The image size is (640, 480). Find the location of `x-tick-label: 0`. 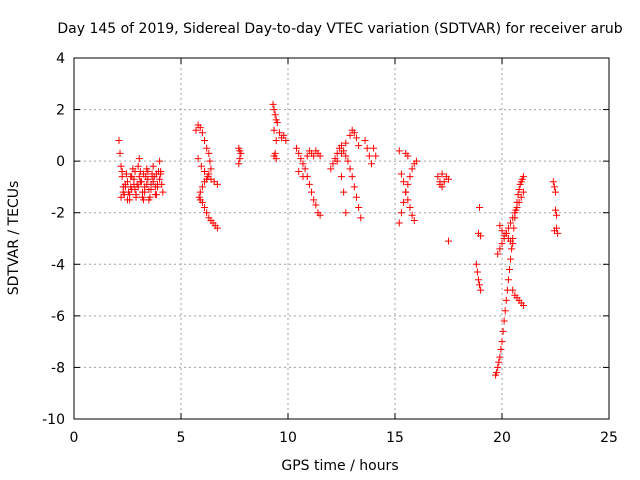

x-tick-label: 0 is located at coordinates (74, 438).